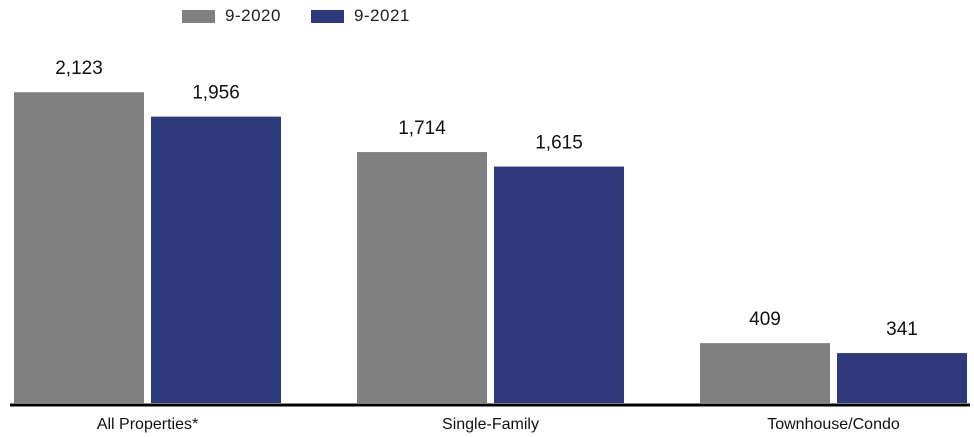 This screenshot has height=437, width=974. Describe the element at coordinates (765, 319) in the screenshot. I see `data-label-2-0: 409` at that location.